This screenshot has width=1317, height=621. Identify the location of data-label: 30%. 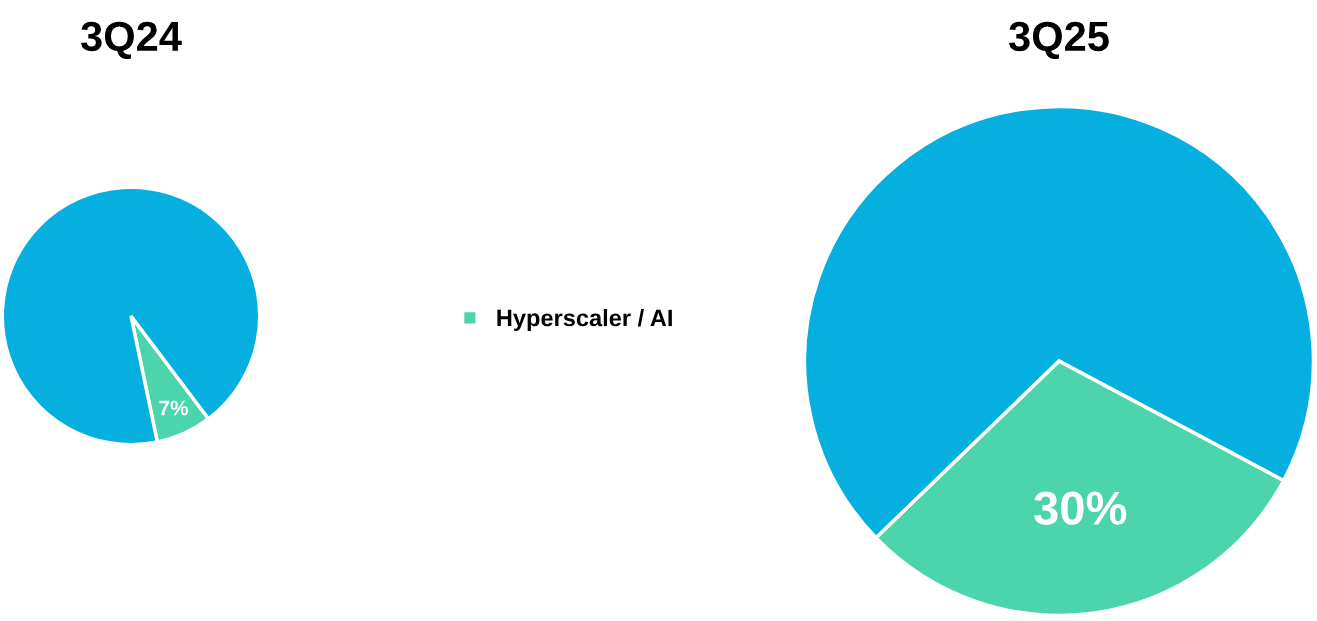
(1080, 508).